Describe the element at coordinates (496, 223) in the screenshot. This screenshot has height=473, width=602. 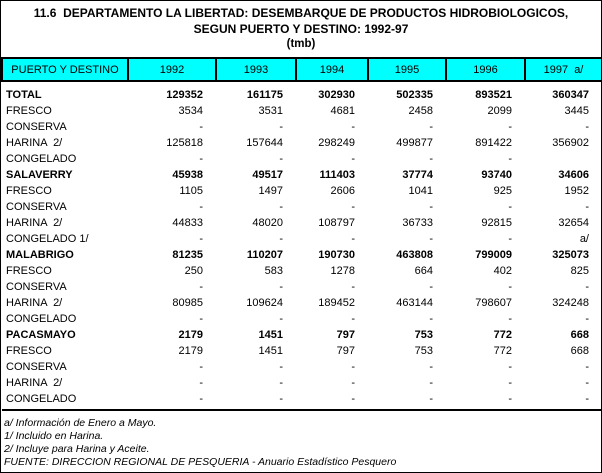
I see `value-cell: 92815` at that location.